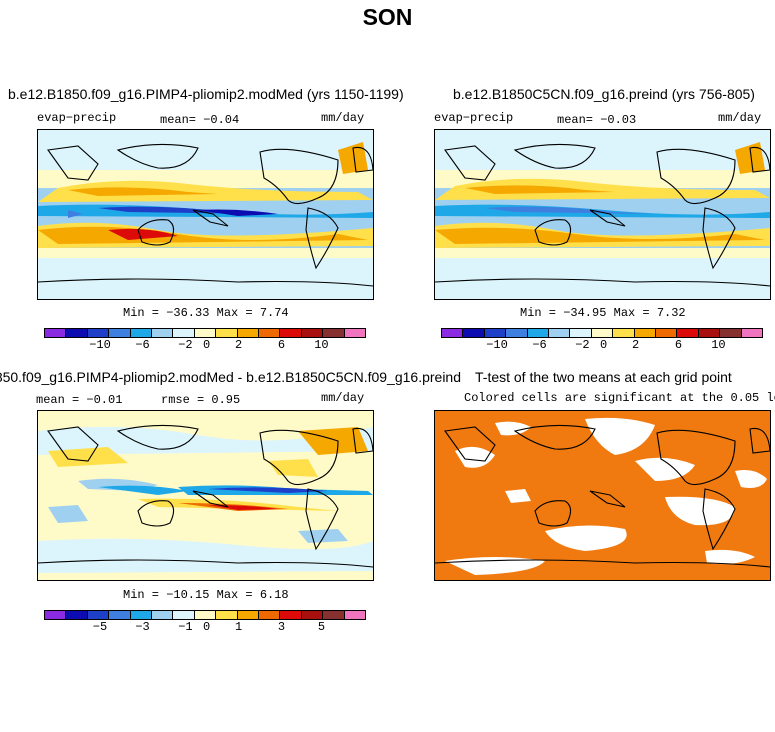  What do you see at coordinates (474, 118) in the screenshot?
I see `panel2-variable-label: evap−precip` at bounding box center [474, 118].